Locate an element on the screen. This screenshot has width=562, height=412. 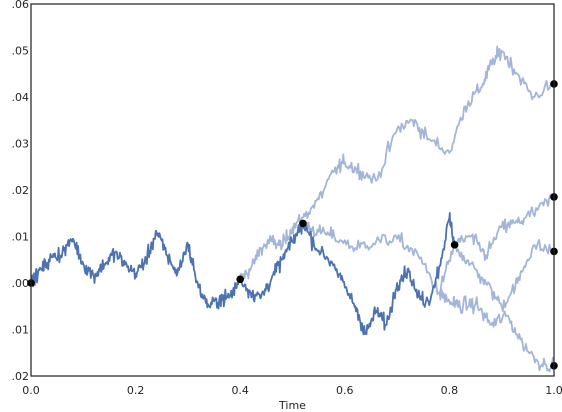
x-tick-label: 0.4 is located at coordinates (240, 390).